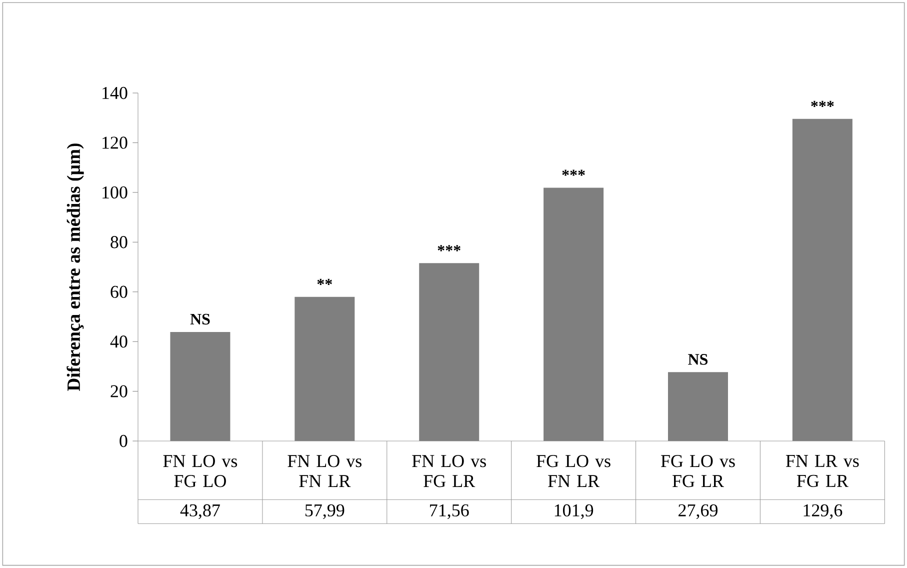 This screenshot has height=568, width=907. Describe the element at coordinates (823, 512) in the screenshot. I see `data-label: 129,6` at that location.